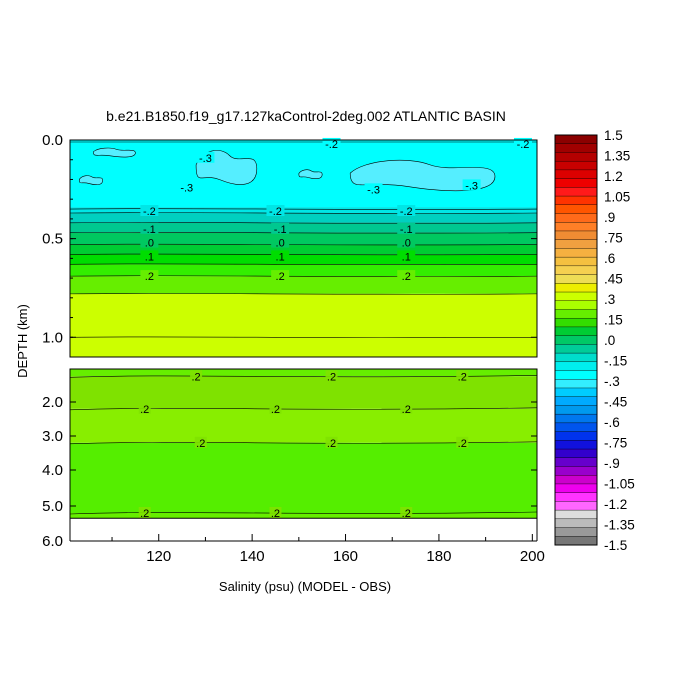  Describe the element at coordinates (609, 299) in the screenshot. I see `colorbar-label-8: .3` at that location.